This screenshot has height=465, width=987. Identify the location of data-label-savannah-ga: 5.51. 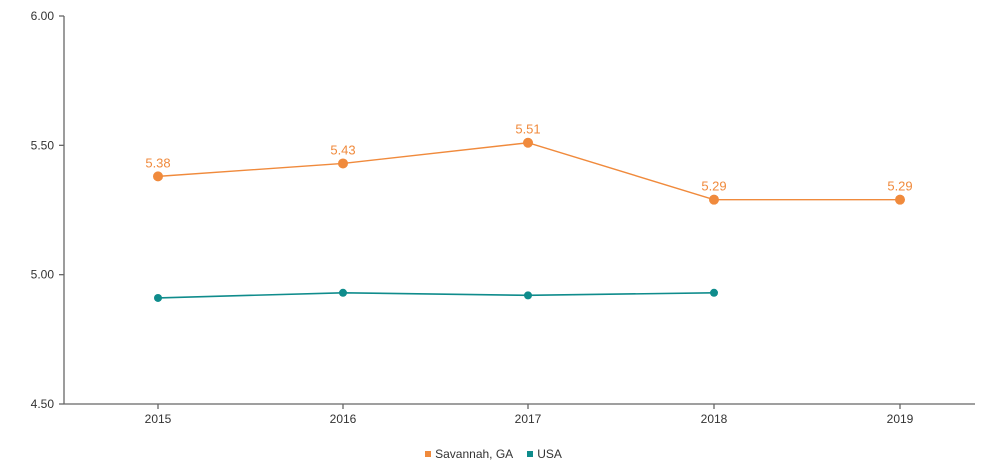
(527, 129).